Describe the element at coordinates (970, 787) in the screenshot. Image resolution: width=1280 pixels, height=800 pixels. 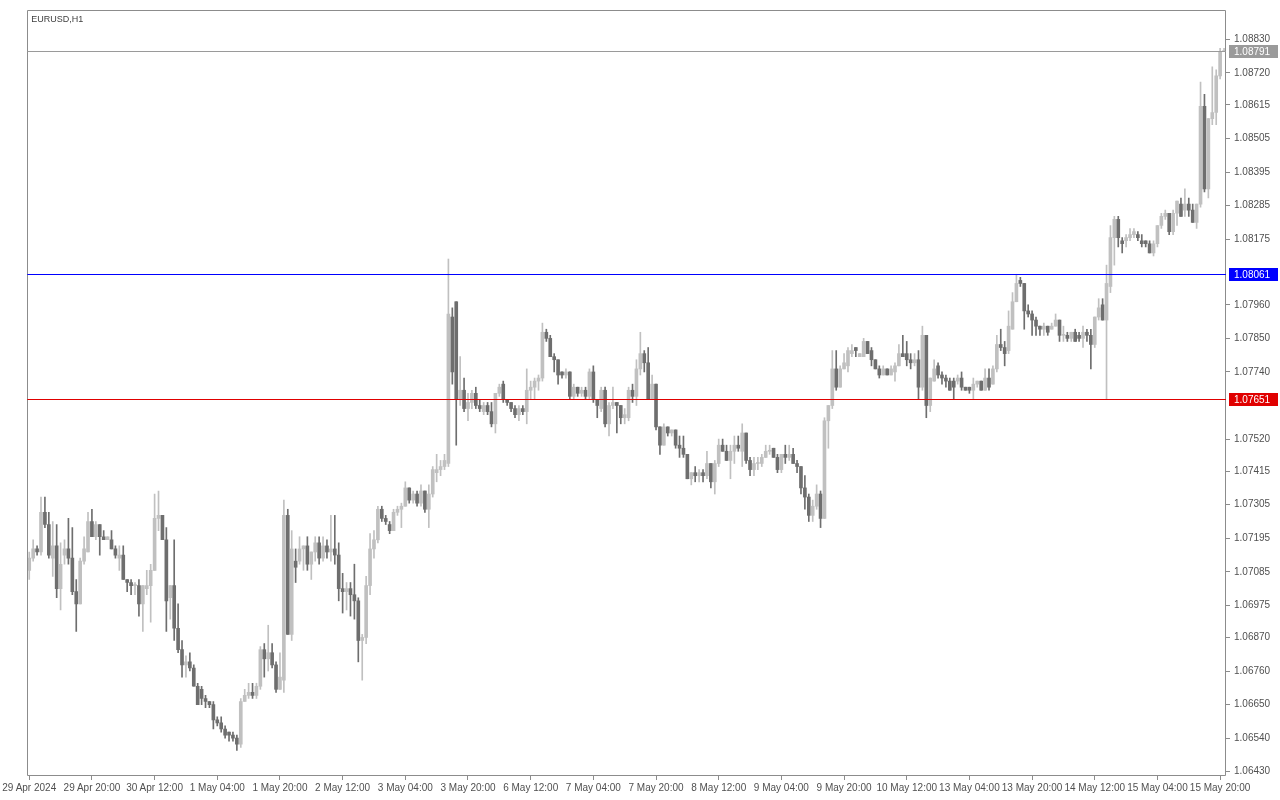
I see `x-tick-label: 13 May 04:00` at that location.